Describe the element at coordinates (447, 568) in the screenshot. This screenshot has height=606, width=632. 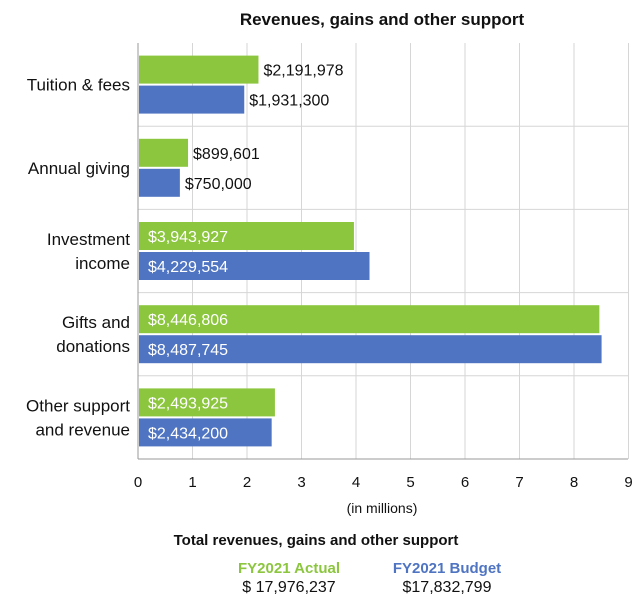
I see `legend-budget-label: FY2021 Budget` at that location.